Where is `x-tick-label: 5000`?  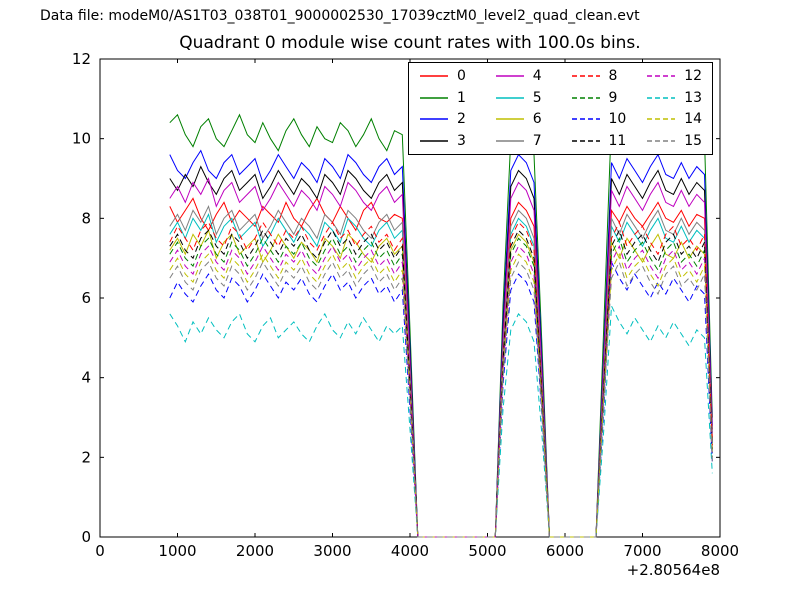
x-tick-label: 5000 is located at coordinates (487, 551).